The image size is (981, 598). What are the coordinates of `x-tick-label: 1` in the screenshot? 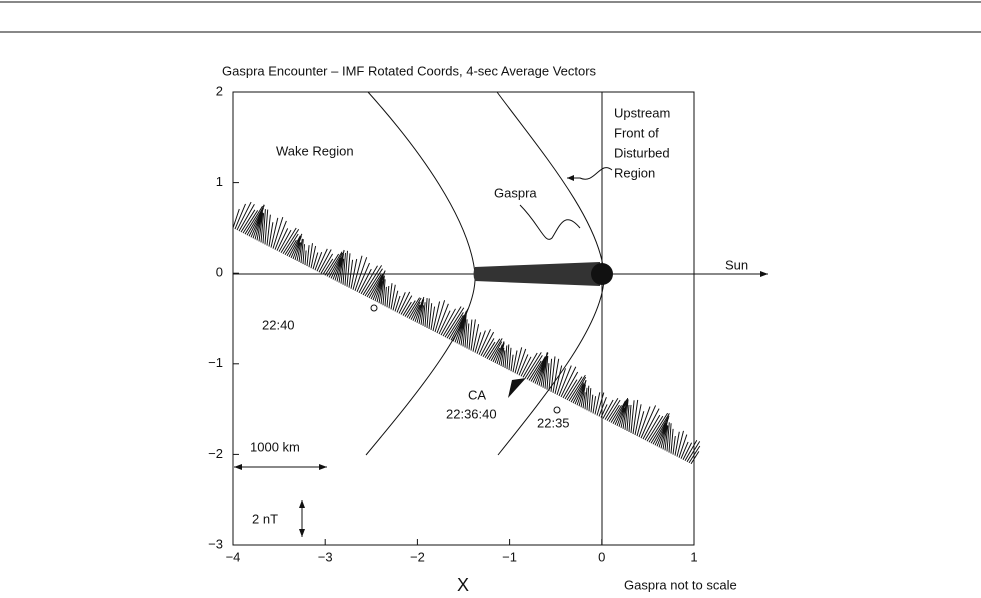 It's located at (693, 556).